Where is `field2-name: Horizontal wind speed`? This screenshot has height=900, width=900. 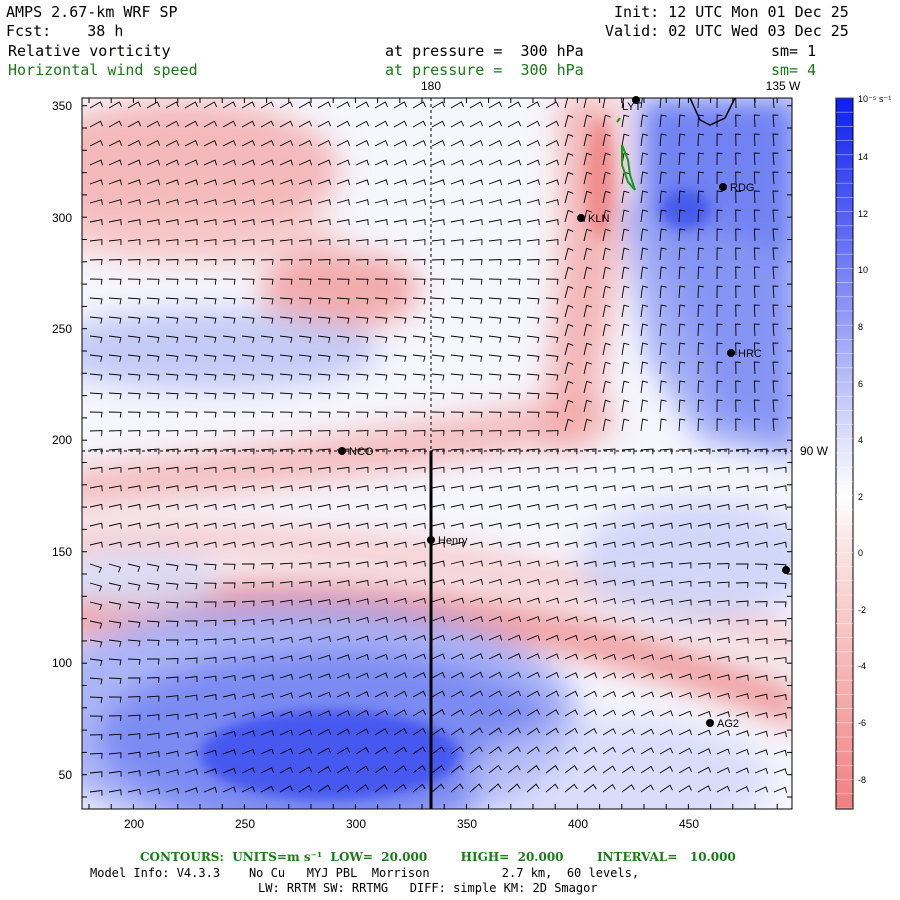 field2-name: Horizontal wind speed is located at coordinates (103, 70).